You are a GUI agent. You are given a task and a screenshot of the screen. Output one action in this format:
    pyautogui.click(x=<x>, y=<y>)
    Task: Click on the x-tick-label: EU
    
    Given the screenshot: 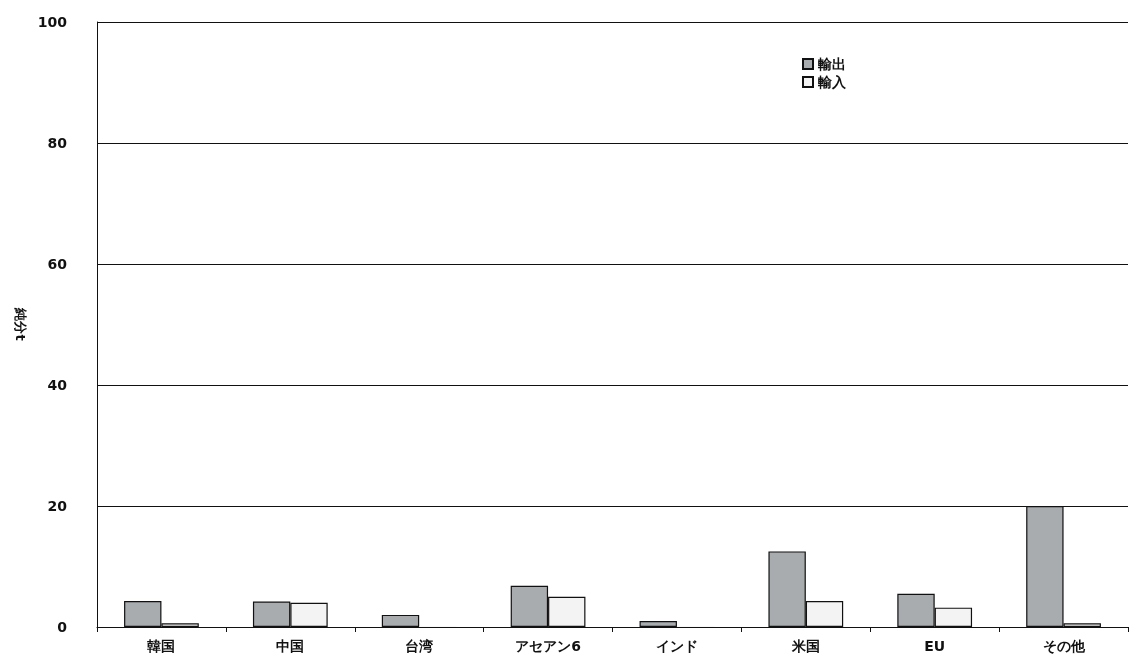 What is the action you would take?
    pyautogui.click(x=935, y=646)
    